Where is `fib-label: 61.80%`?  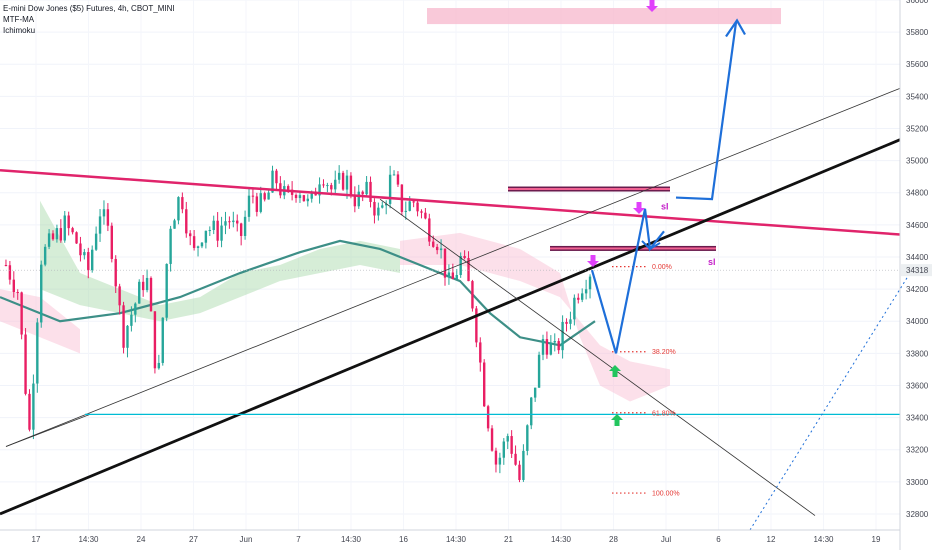
fib-label: 61.80% is located at coordinates (664, 413).